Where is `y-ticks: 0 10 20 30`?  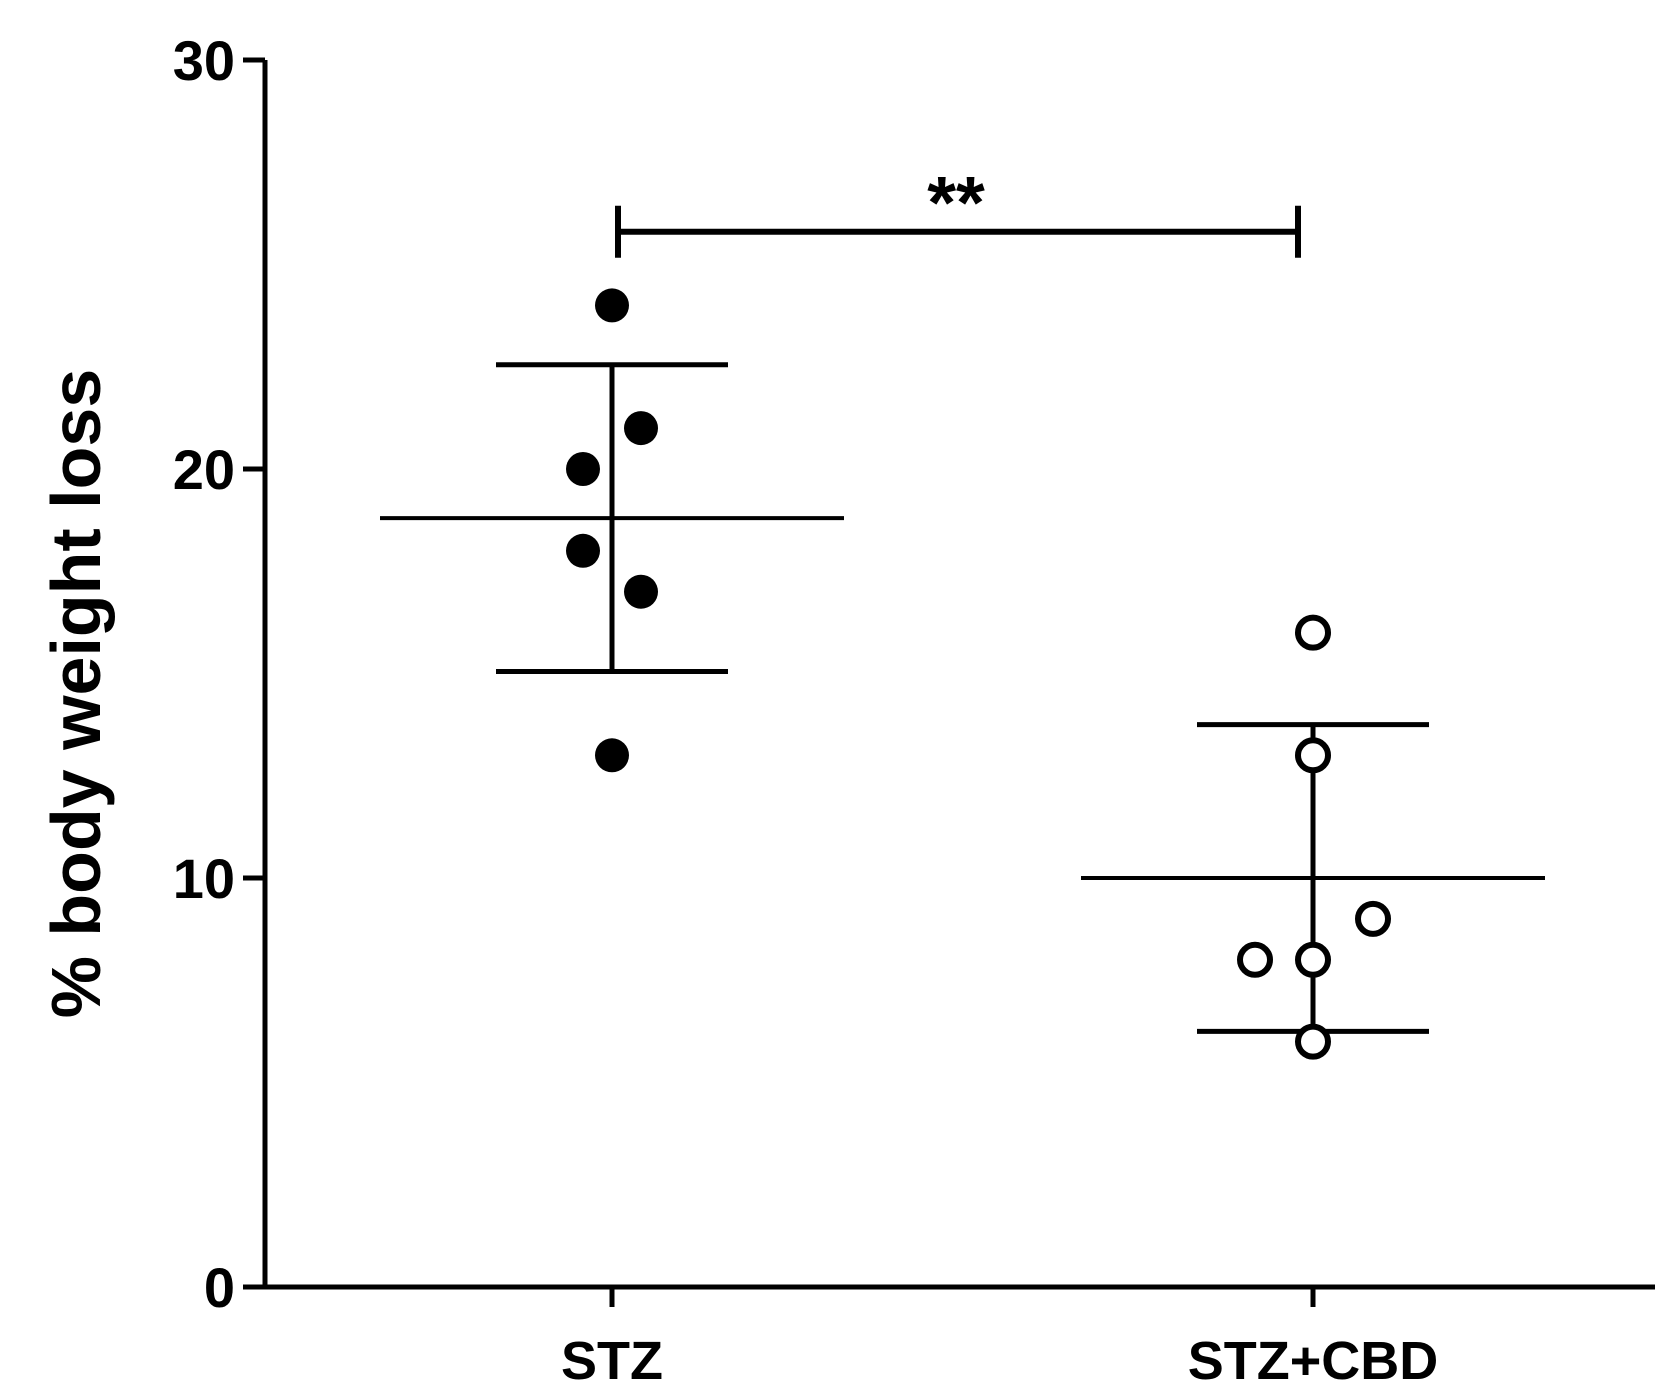
y-ticks: 0 10 20 30 is located at coordinates (219, 674).